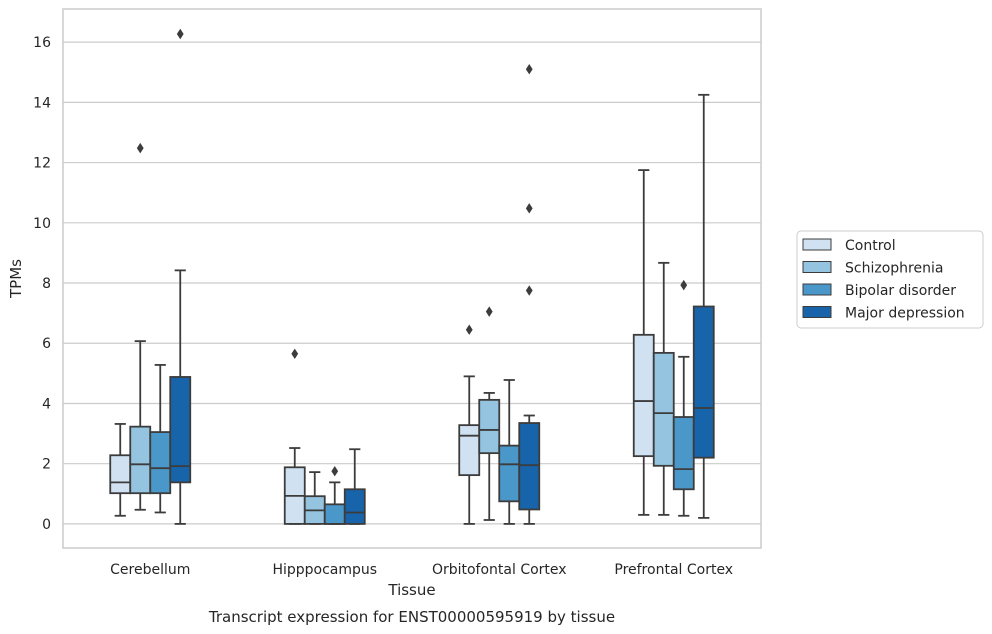 The height and width of the screenshot is (634, 992). I want to click on y-tick-label: 12, so click(42, 164).